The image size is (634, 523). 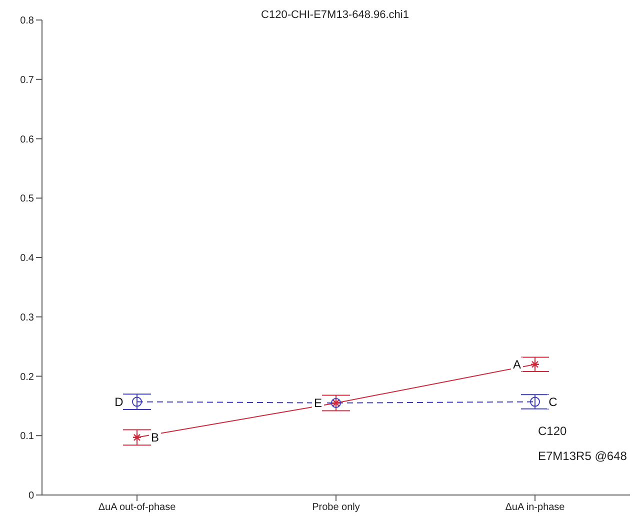 I want to click on y-tick-label: 0.5, so click(x=27, y=199).